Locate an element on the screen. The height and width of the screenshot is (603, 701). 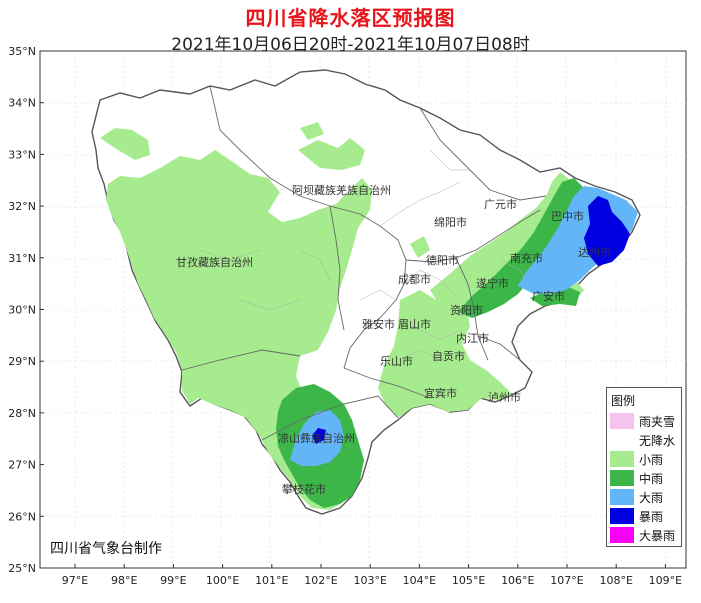
label-guangan: 广安市 is located at coordinates (548, 296).